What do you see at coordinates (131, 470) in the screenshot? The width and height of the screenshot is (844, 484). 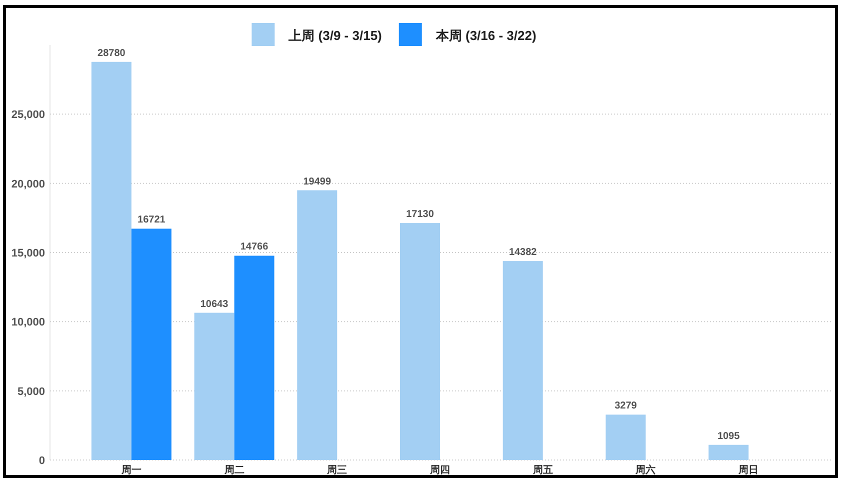 I see `x-tick-label: 周一` at bounding box center [131, 470].